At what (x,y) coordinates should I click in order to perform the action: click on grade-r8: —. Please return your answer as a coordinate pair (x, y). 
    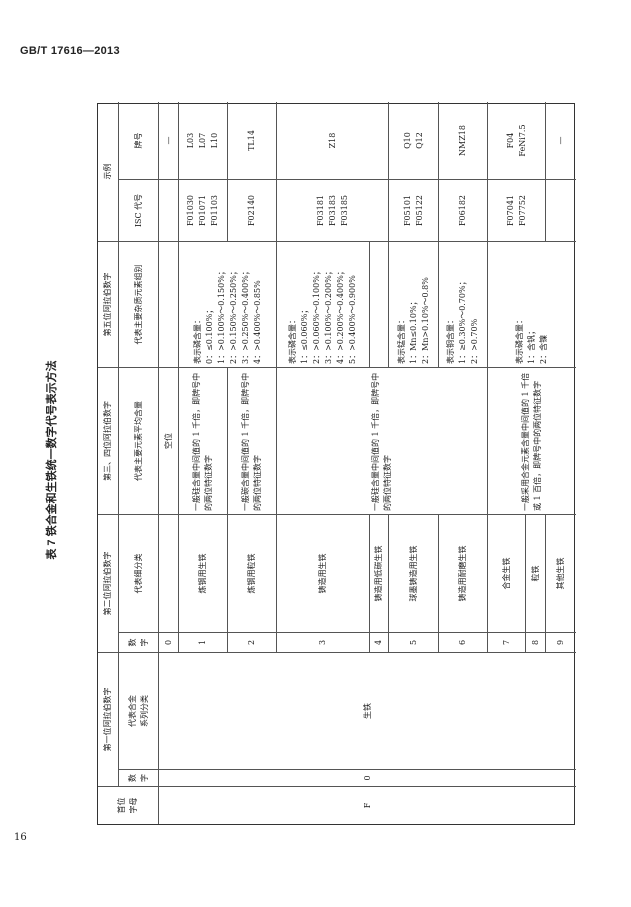
    Looking at the image, I should click on (560, 140).